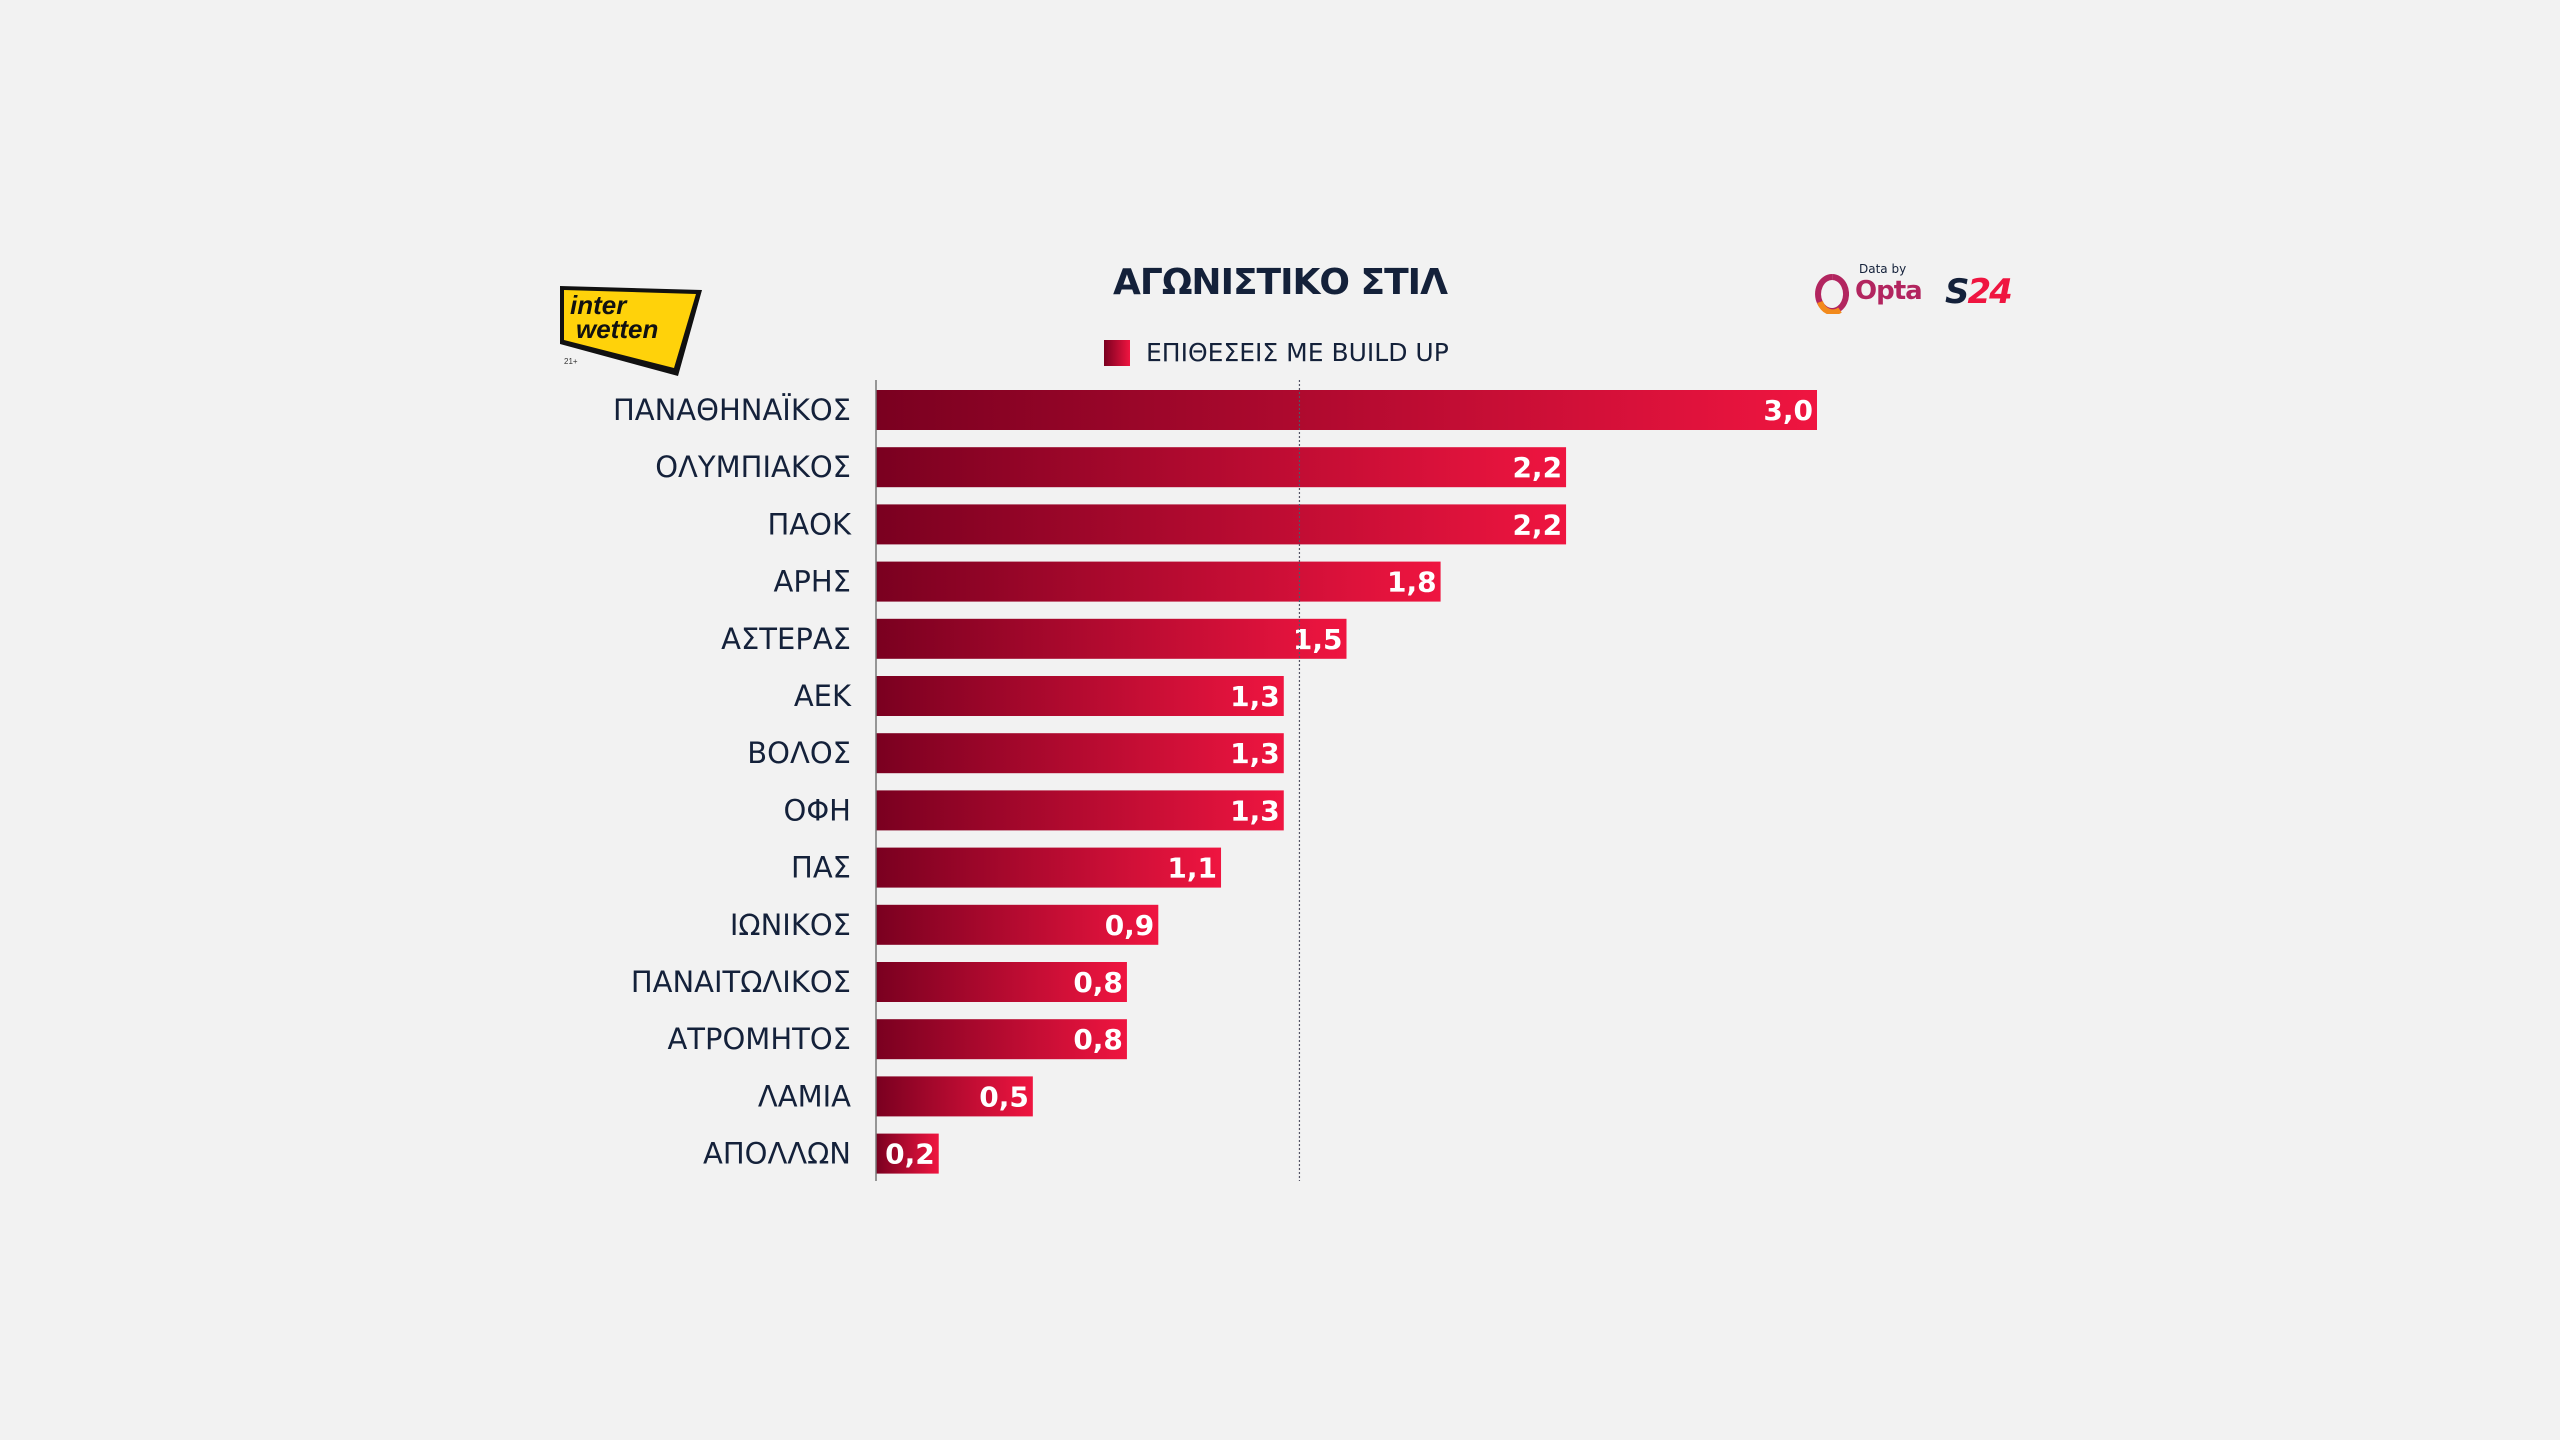 The width and height of the screenshot is (2560, 1440). Describe the element at coordinates (812, 582) in the screenshot. I see `category-label: ΑΡΗΣ` at that location.